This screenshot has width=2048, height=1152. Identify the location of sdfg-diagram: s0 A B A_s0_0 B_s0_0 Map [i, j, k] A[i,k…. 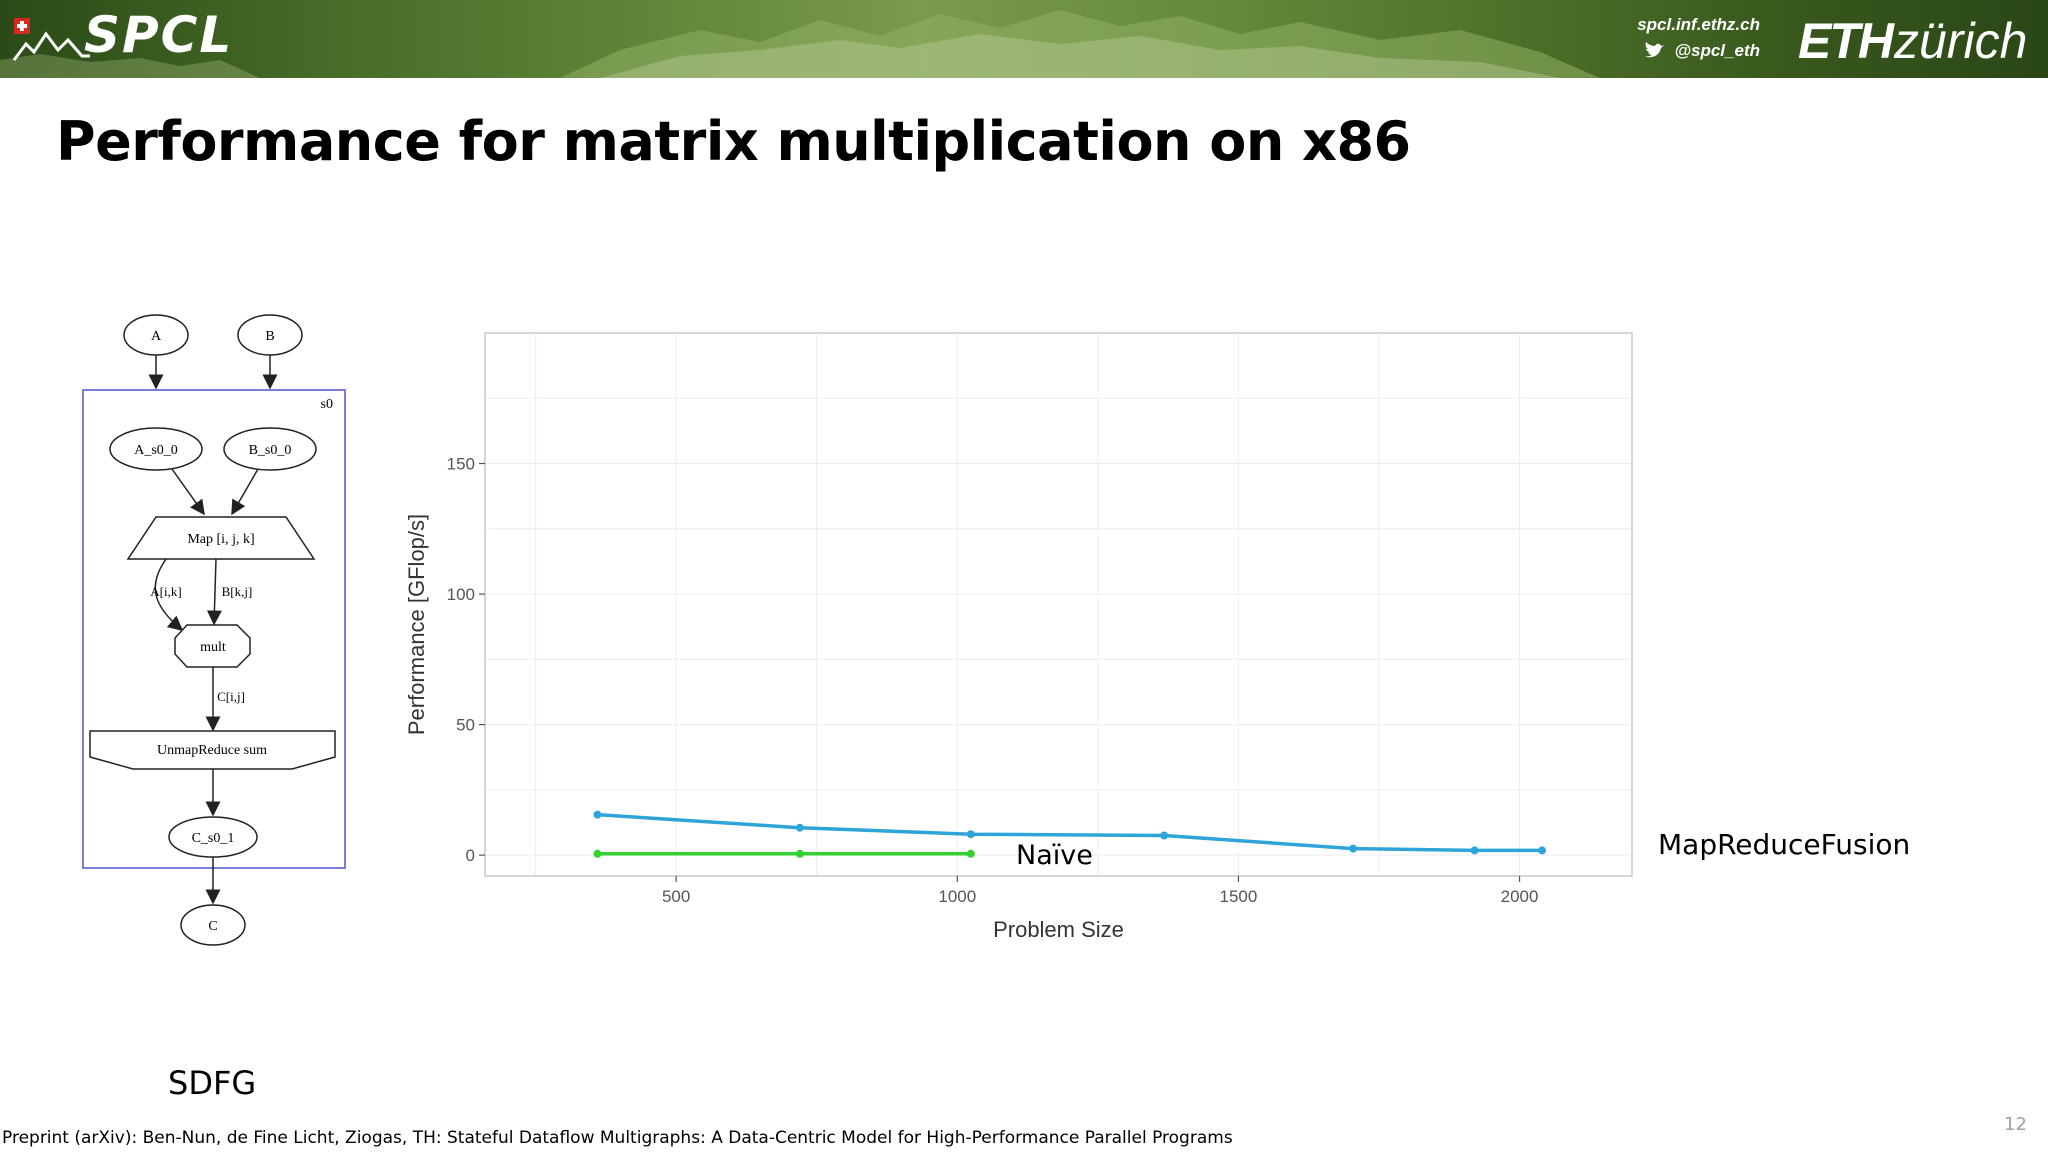
(214, 630).